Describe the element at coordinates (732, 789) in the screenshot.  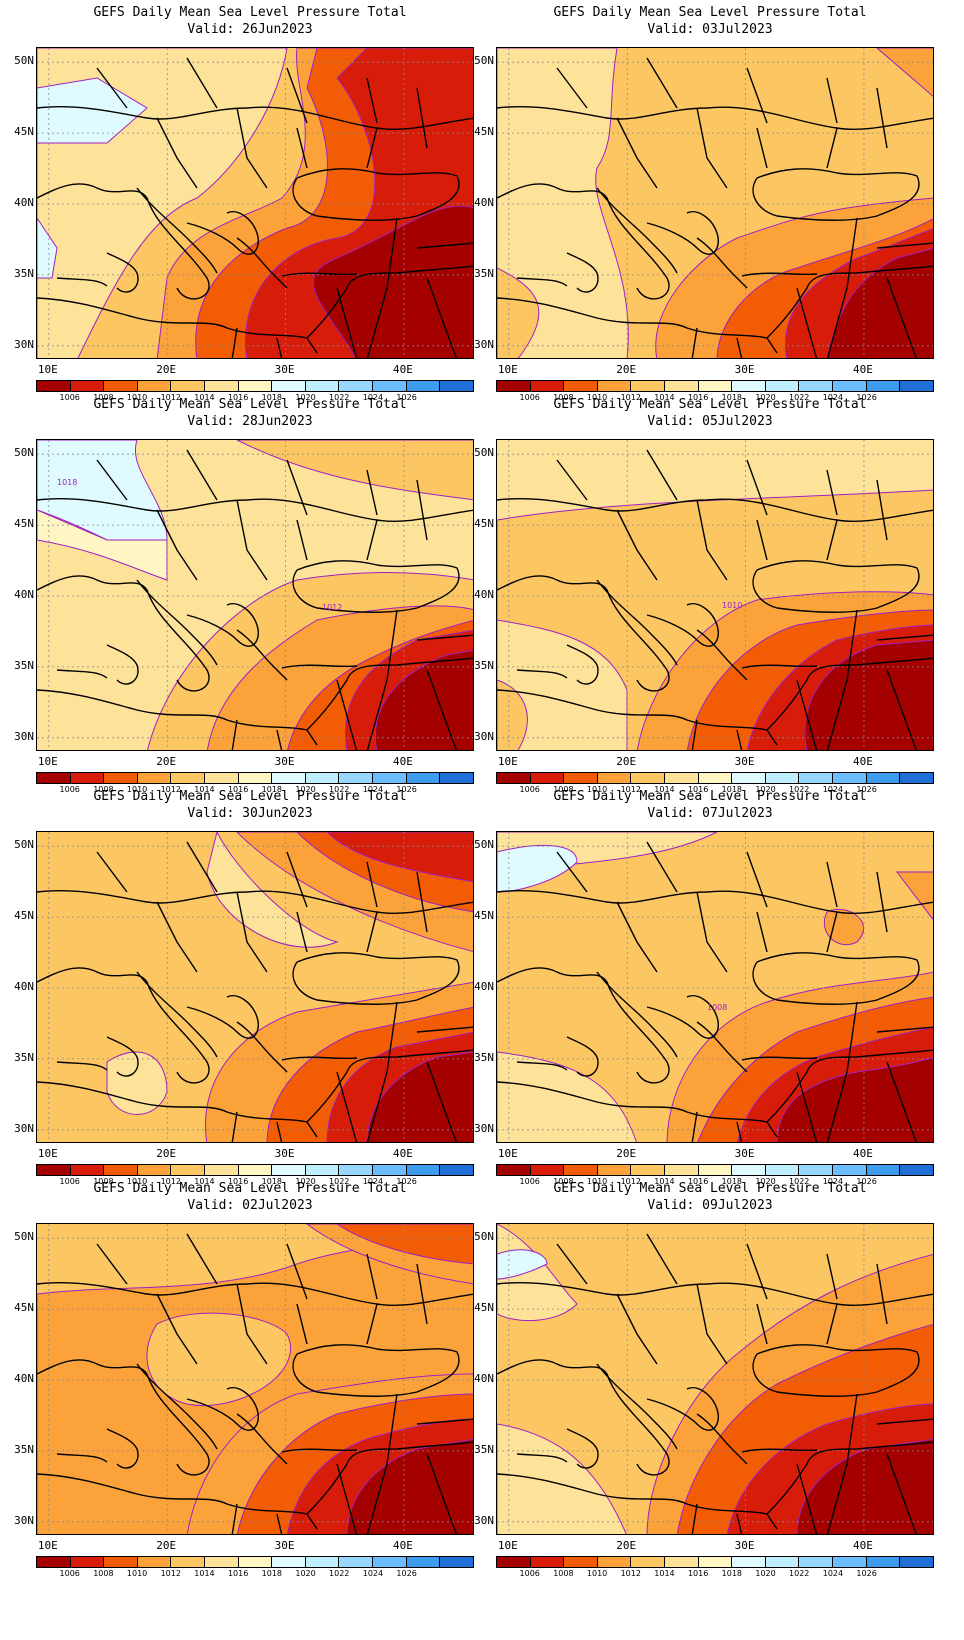
I see `colorbar-label: 1018` at that location.